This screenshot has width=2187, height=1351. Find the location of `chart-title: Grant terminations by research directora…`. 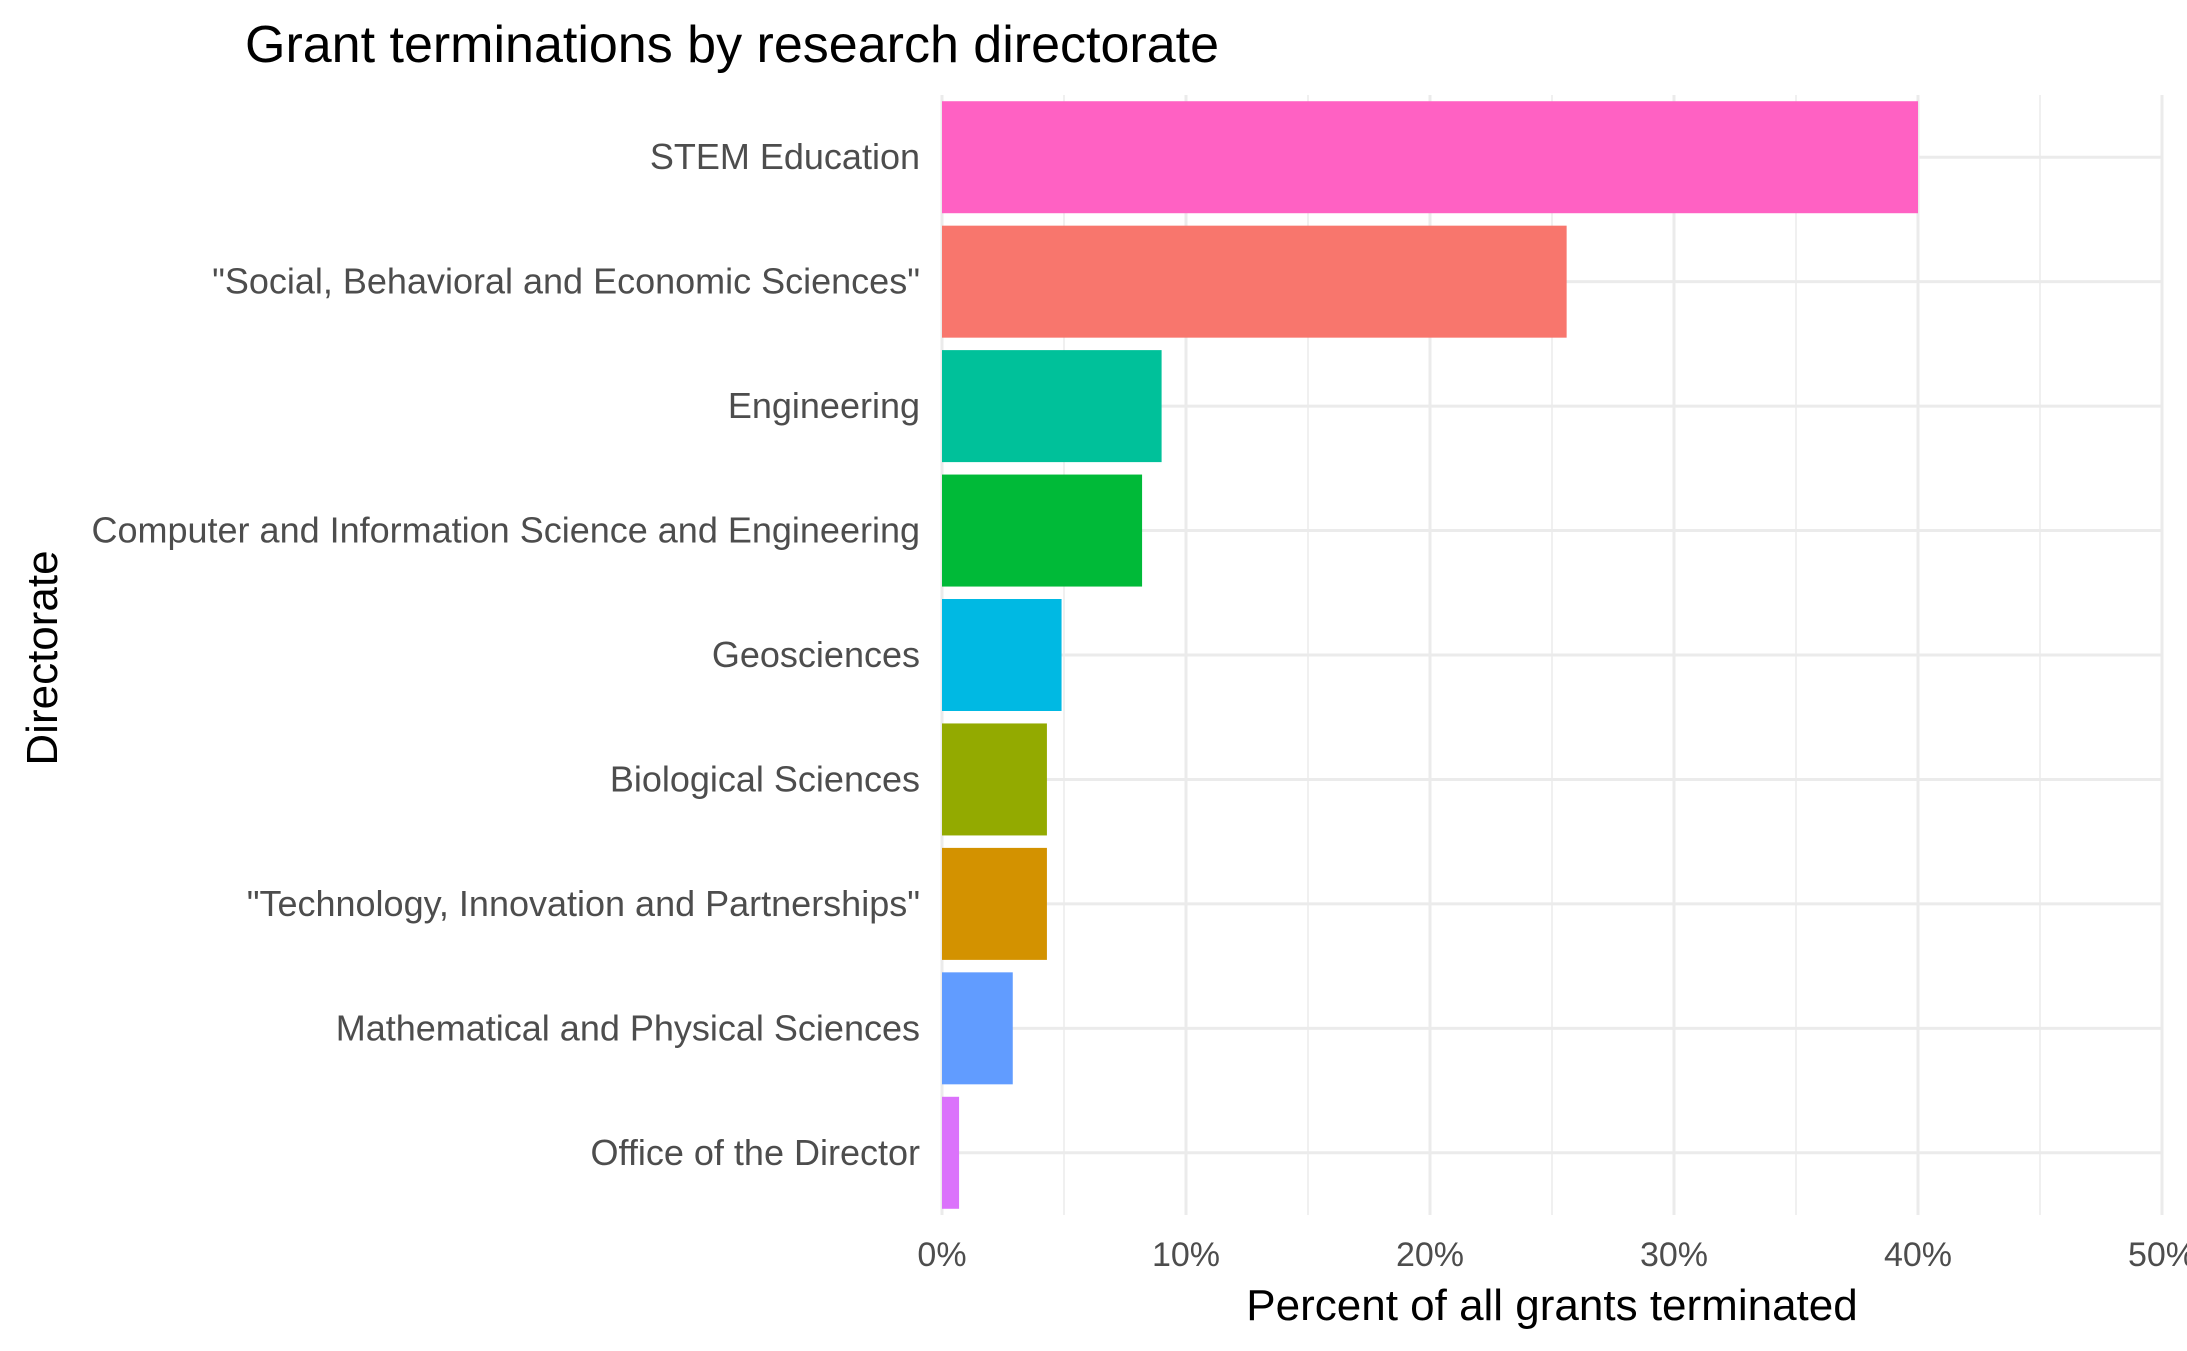

chart-title: Grant terminations by research directora… is located at coordinates (732, 45).